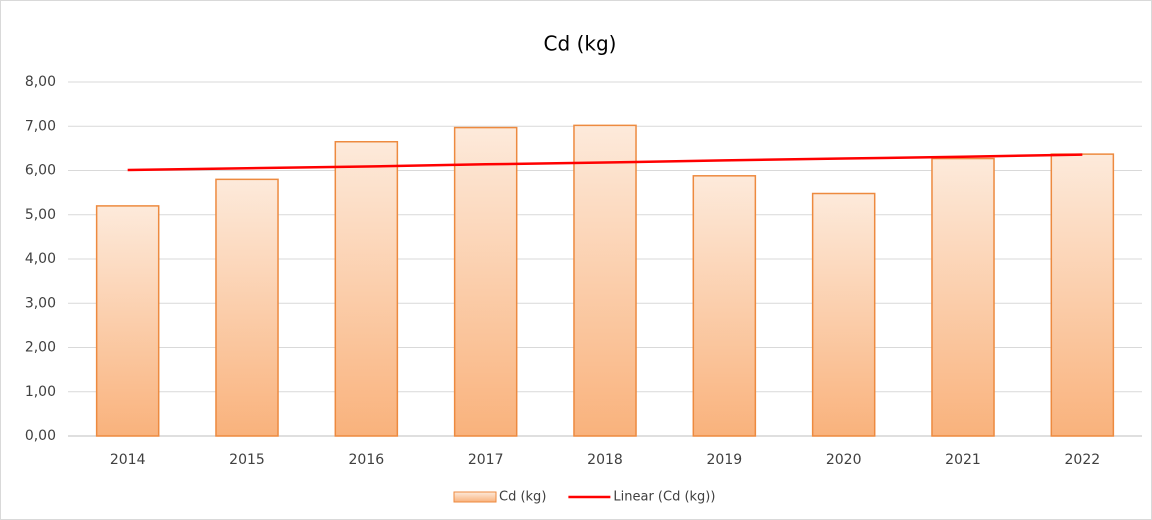 The width and height of the screenshot is (1152, 520). What do you see at coordinates (40, 392) in the screenshot?
I see `y-tick-label: 1,00` at bounding box center [40, 392].